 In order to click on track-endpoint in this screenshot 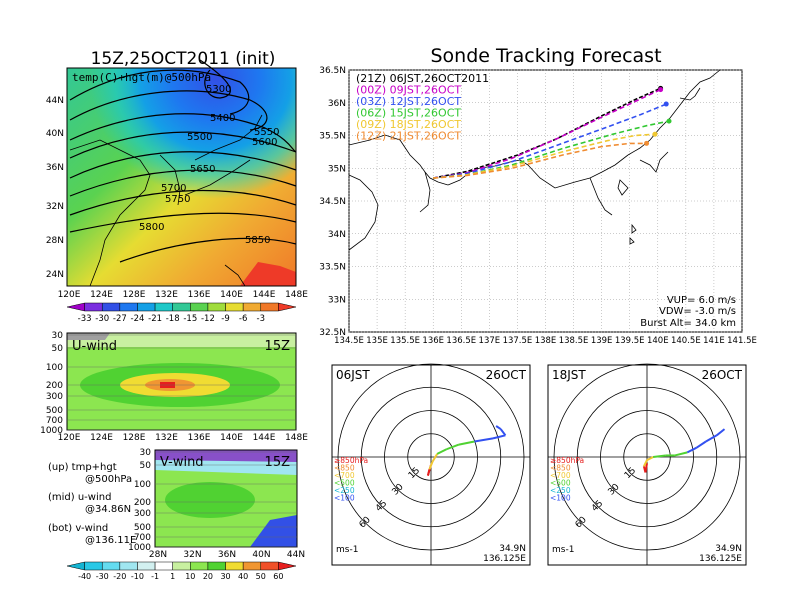, I will do `click(655, 134)`.